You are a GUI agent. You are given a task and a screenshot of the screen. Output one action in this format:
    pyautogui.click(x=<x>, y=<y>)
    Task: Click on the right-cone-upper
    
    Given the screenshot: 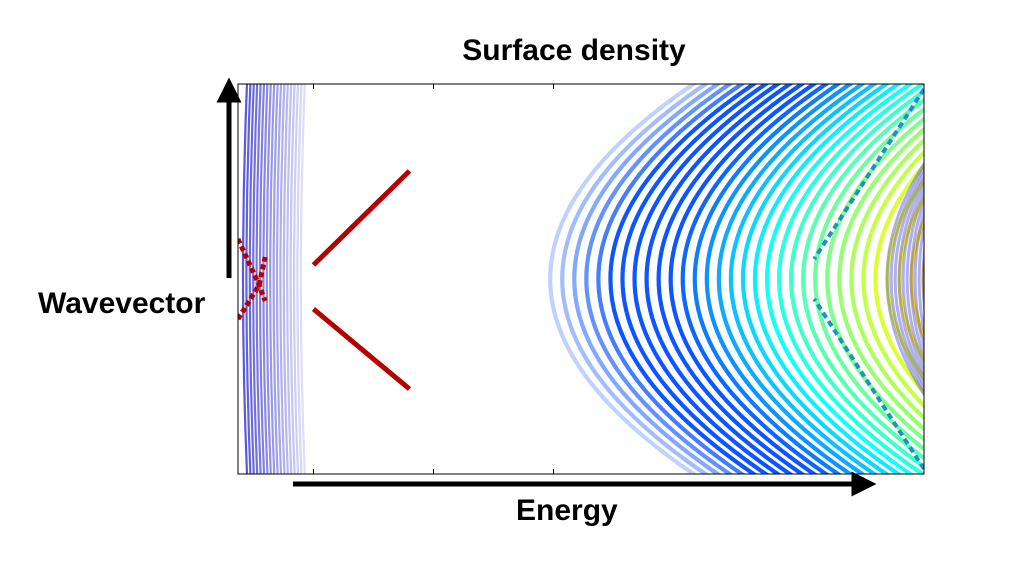 What is the action you would take?
    pyautogui.click(x=868, y=174)
    